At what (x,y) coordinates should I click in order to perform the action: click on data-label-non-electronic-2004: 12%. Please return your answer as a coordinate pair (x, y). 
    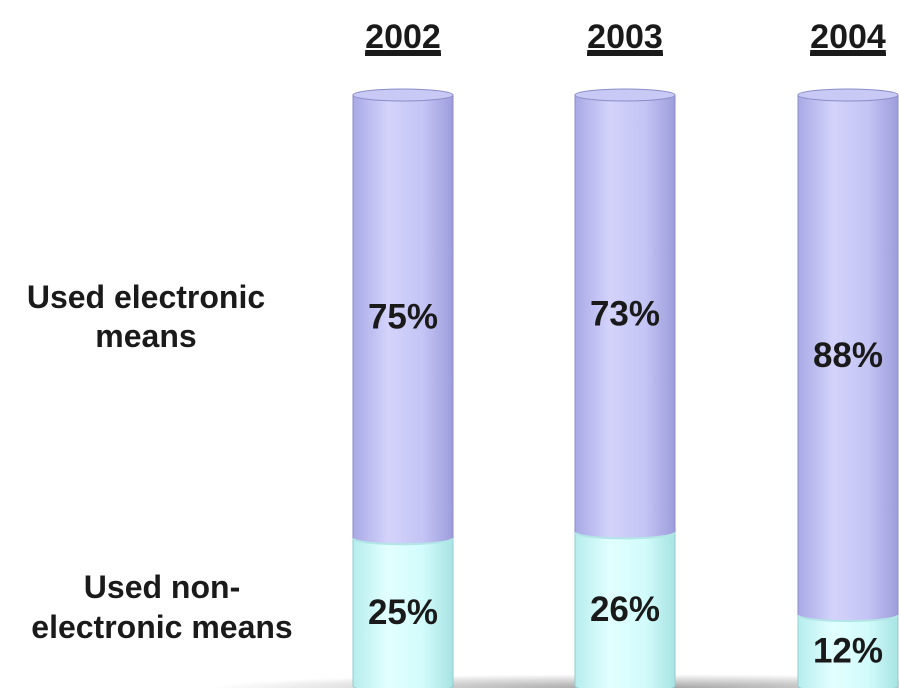
    Looking at the image, I should click on (848, 651).